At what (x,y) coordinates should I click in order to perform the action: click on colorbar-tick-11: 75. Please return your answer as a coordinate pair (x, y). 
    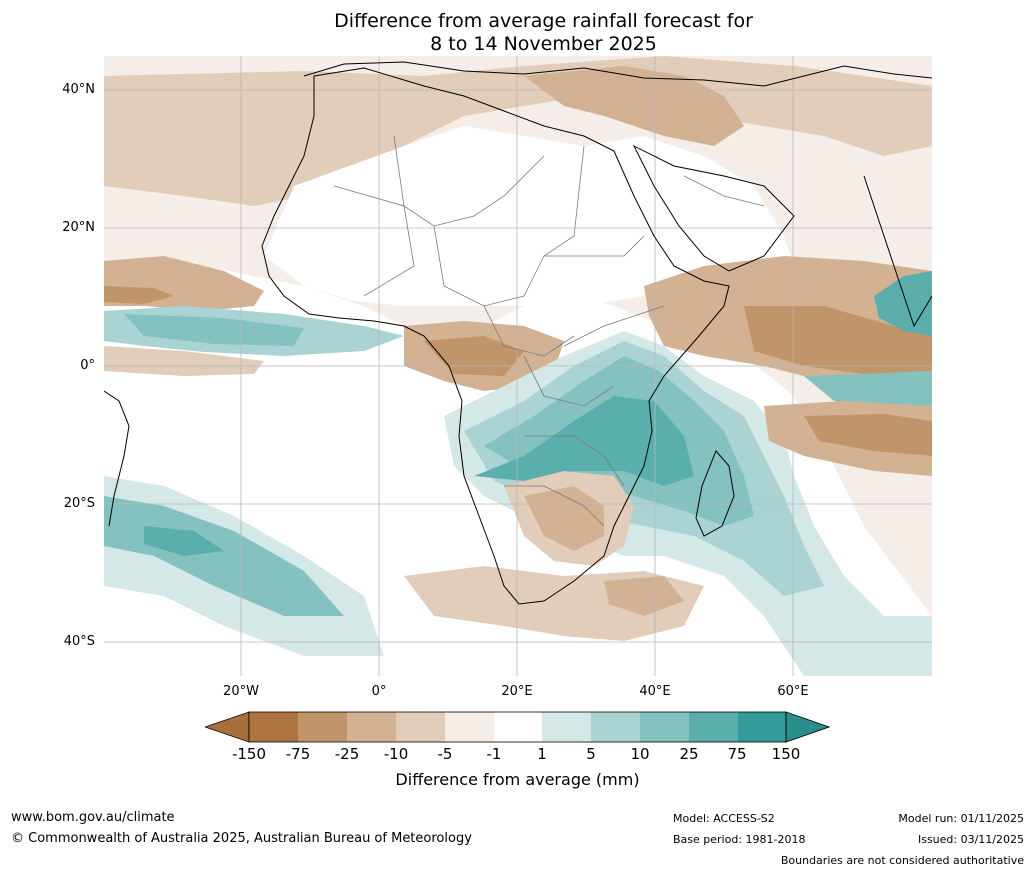
    Looking at the image, I should click on (737, 754).